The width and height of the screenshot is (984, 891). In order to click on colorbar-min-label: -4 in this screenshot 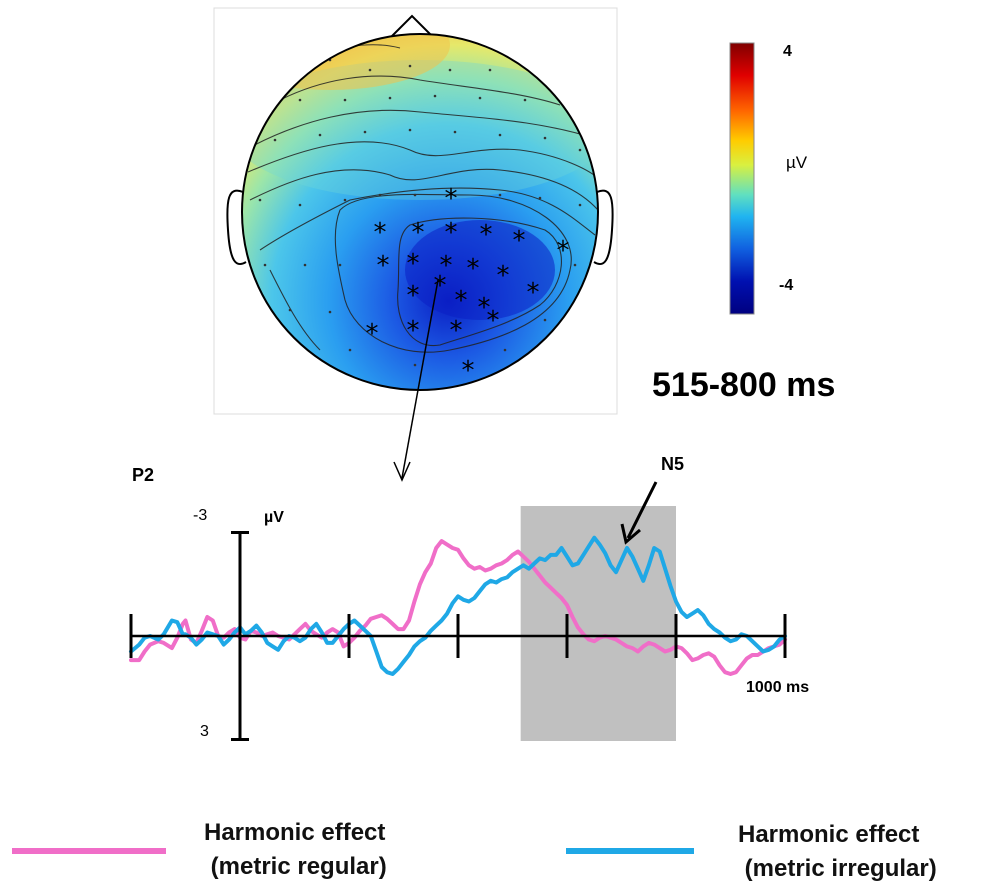, I will do `click(786, 285)`.